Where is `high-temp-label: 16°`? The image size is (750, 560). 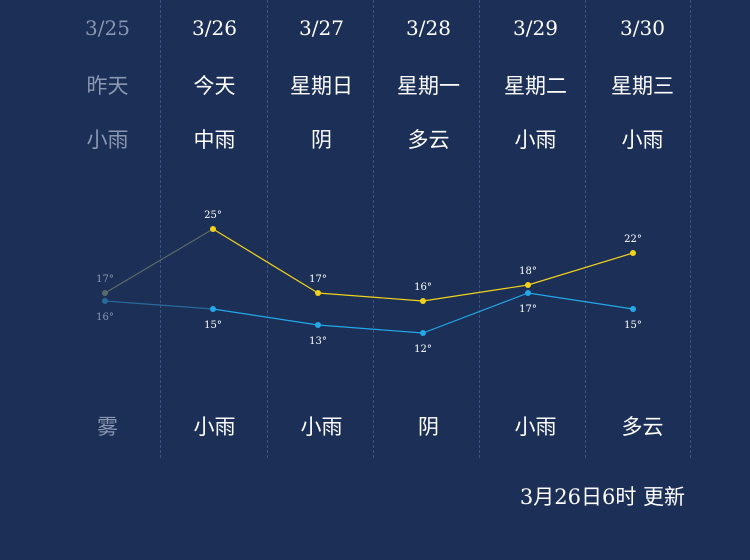
high-temp-label: 16° is located at coordinates (423, 287).